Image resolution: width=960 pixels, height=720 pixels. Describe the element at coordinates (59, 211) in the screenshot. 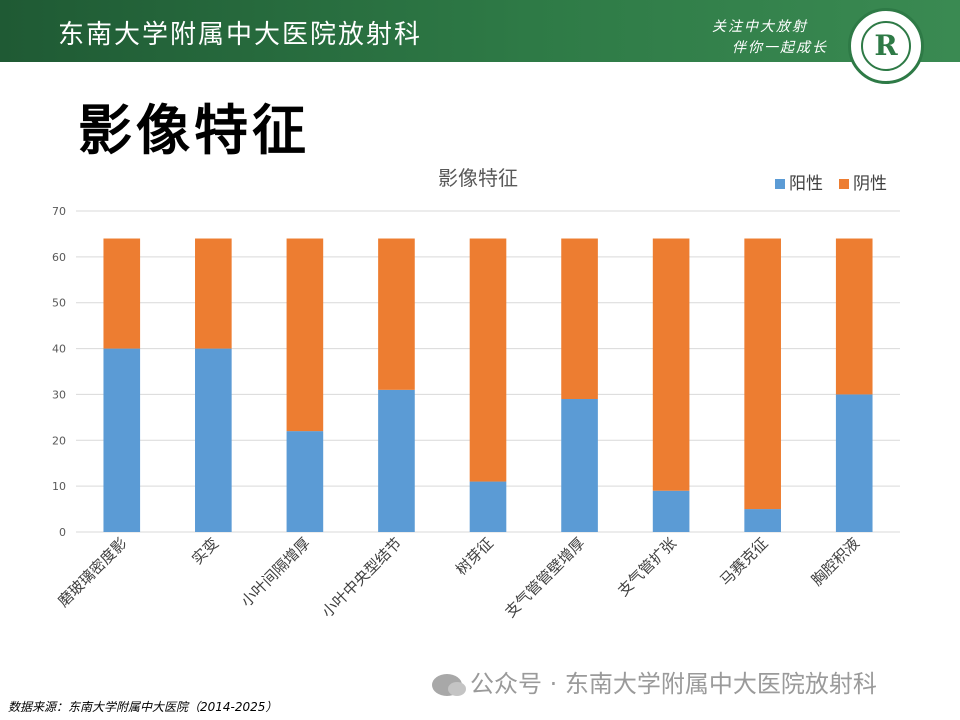

I see `y-tick-label: 70` at that location.